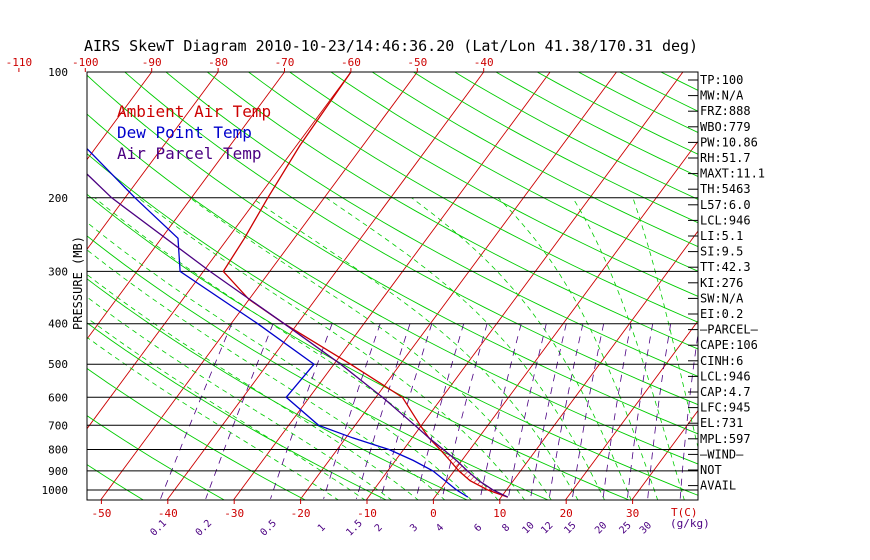  What do you see at coordinates (152, 62) in the screenshot?
I see `top-temp-tick-label: -90` at bounding box center [152, 62].